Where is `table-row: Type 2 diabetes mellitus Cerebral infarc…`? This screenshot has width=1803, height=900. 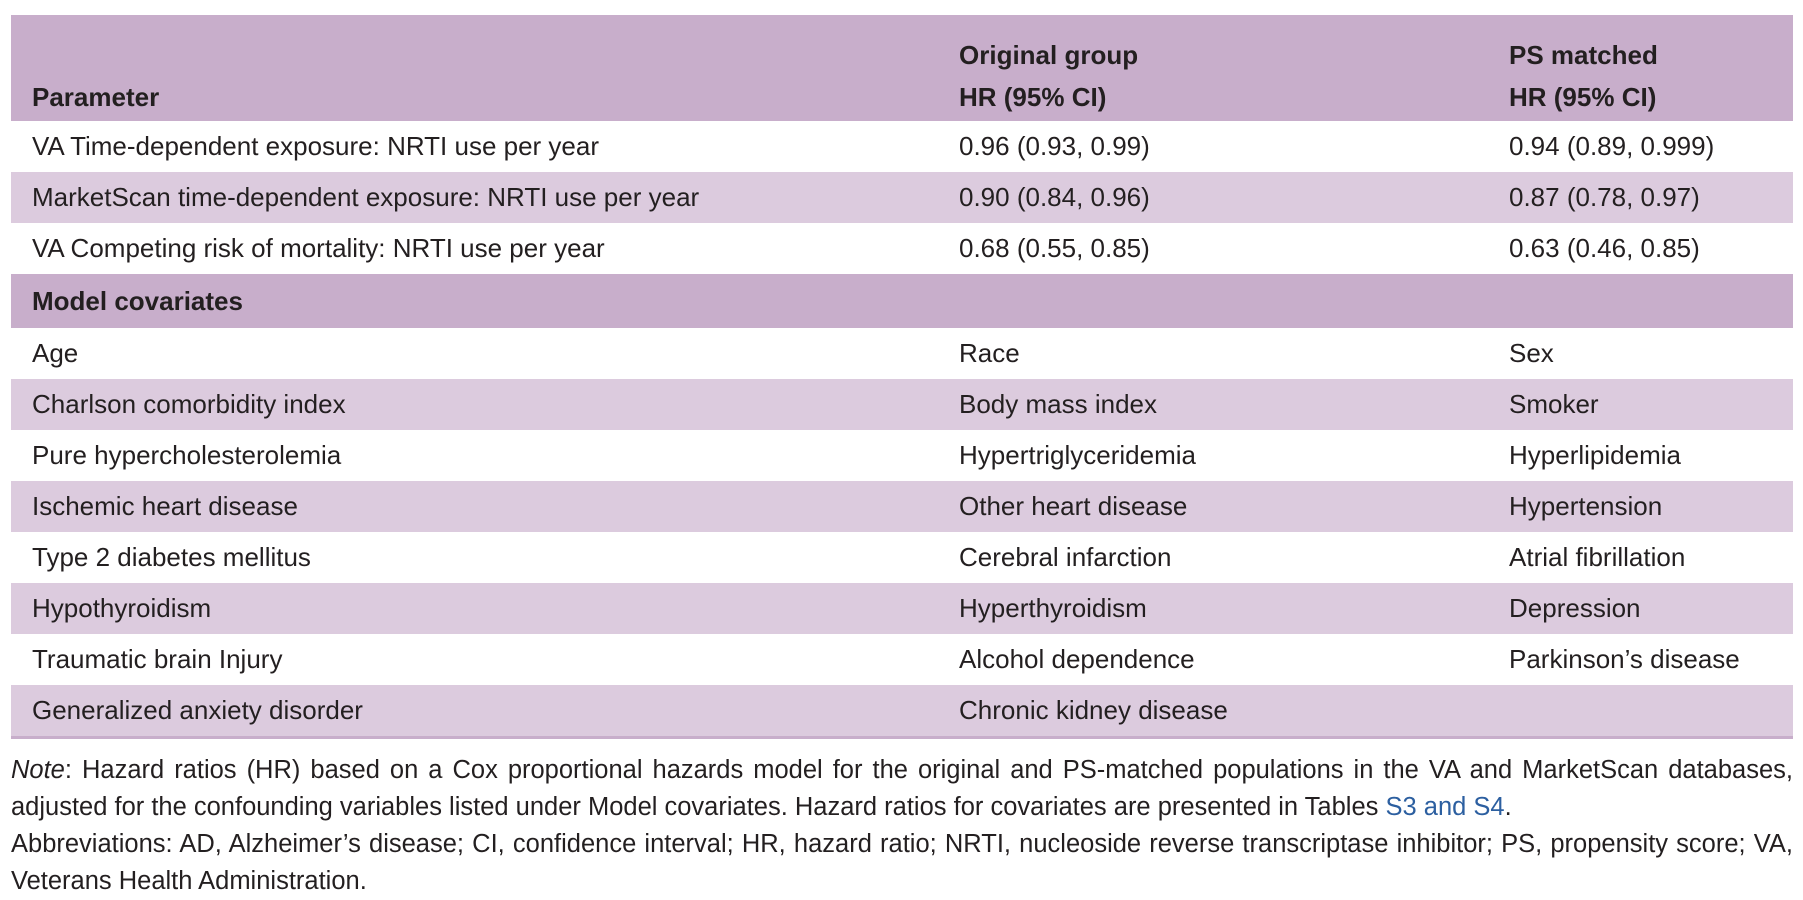
table-row: Type 2 diabetes mellitus Cerebral infarc… is located at coordinates (902, 557).